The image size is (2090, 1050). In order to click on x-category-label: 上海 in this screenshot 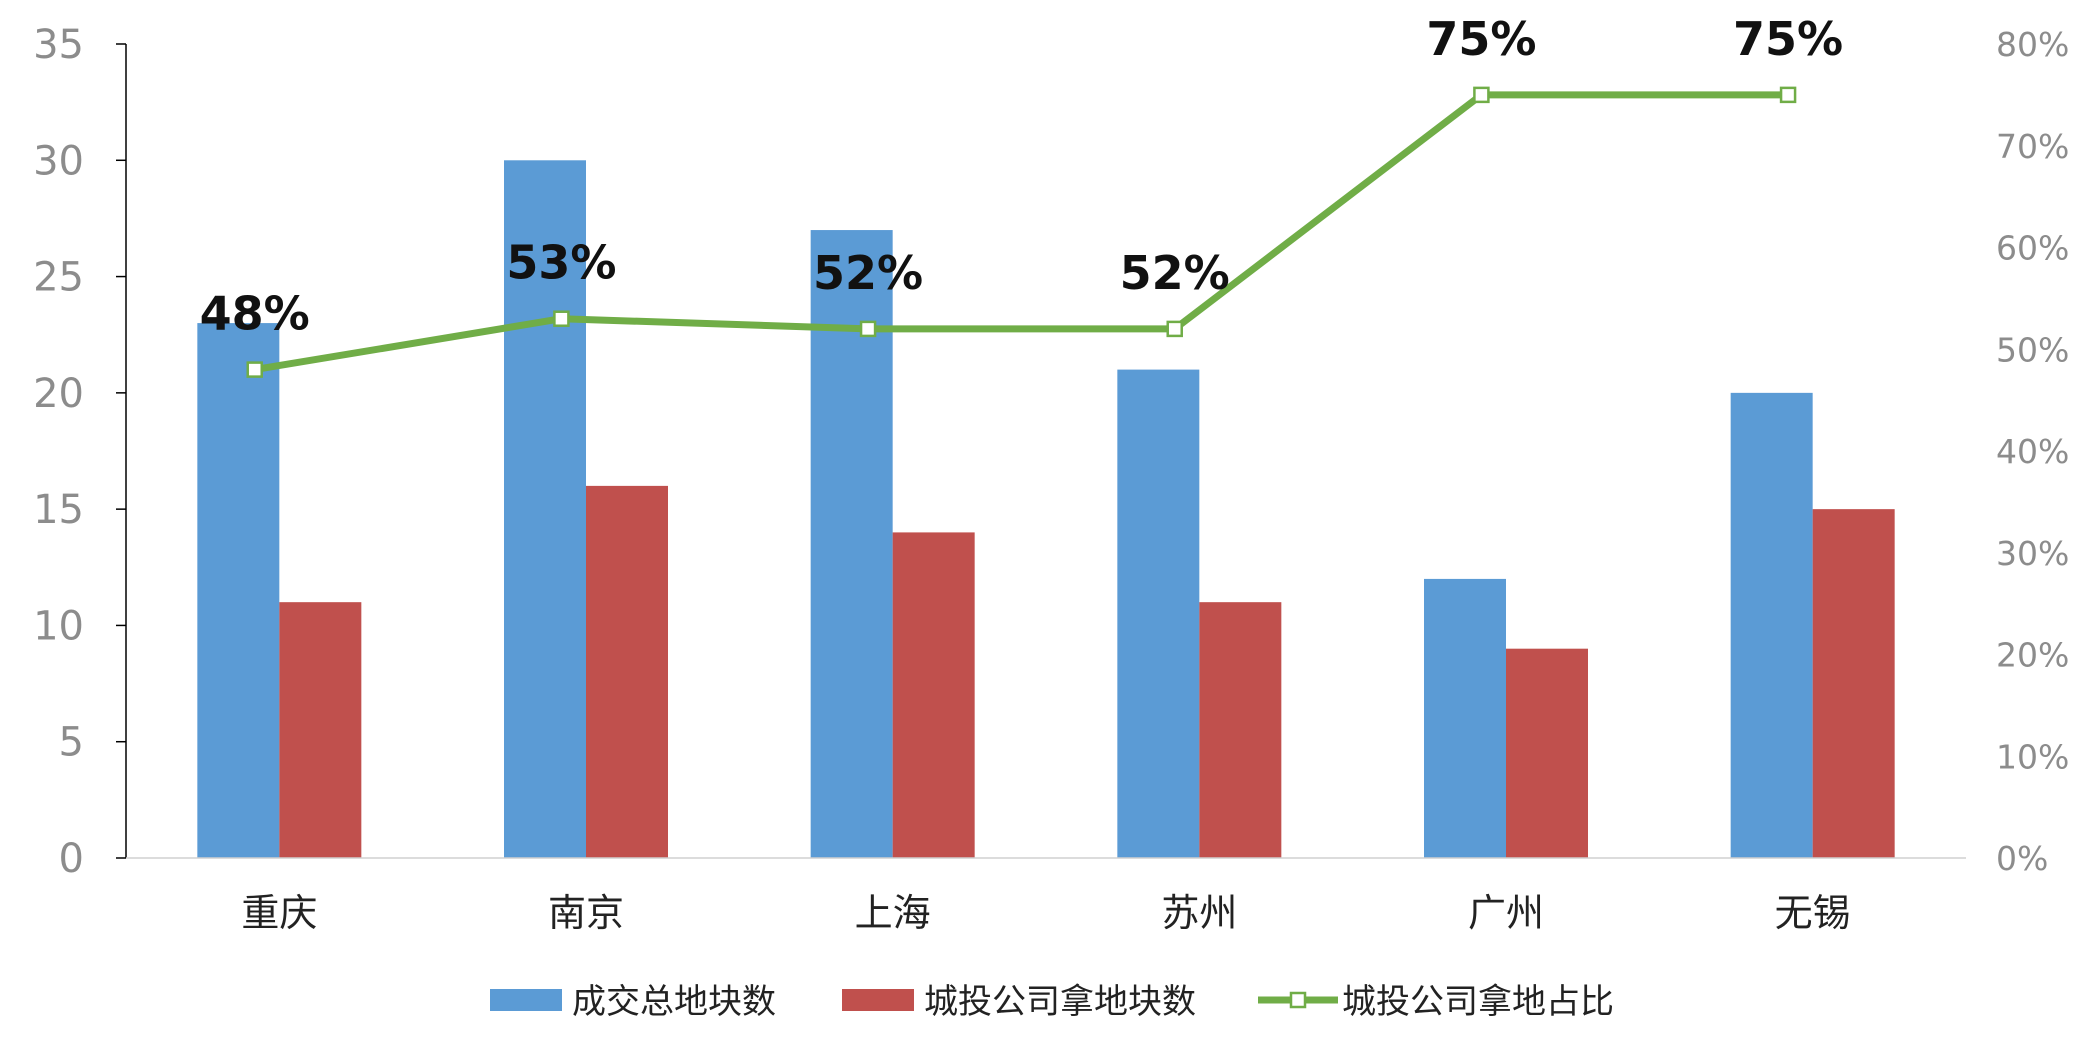, I will do `click(893, 913)`.